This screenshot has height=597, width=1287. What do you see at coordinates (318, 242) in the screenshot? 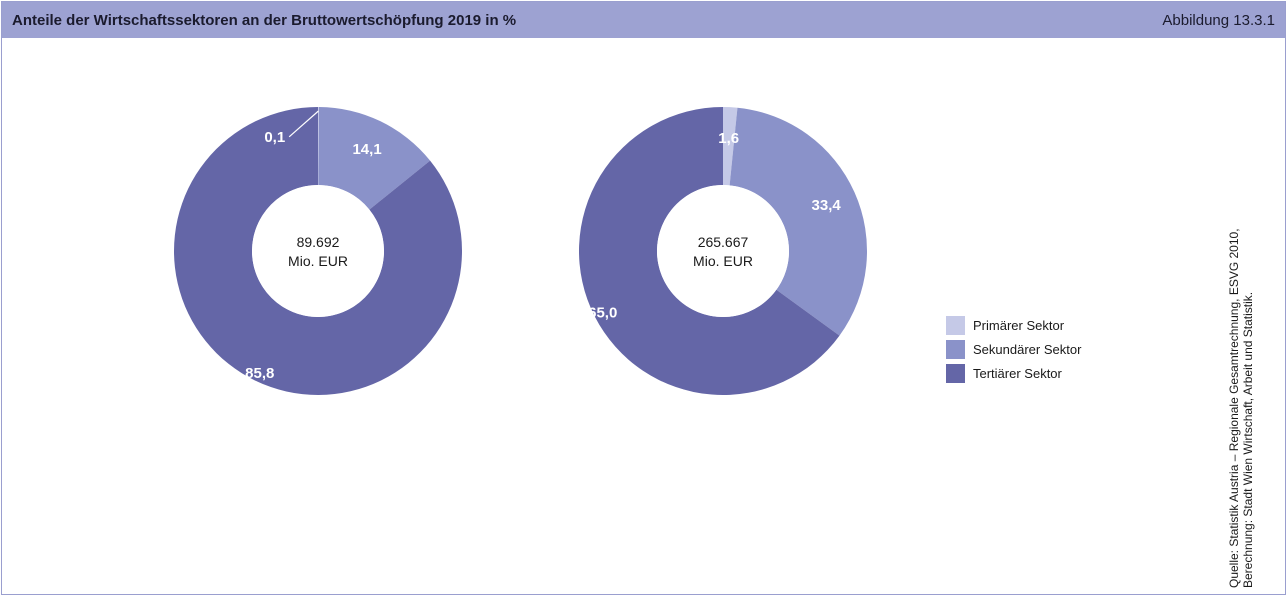
I see `center-value-wien: 89.692` at bounding box center [318, 242].